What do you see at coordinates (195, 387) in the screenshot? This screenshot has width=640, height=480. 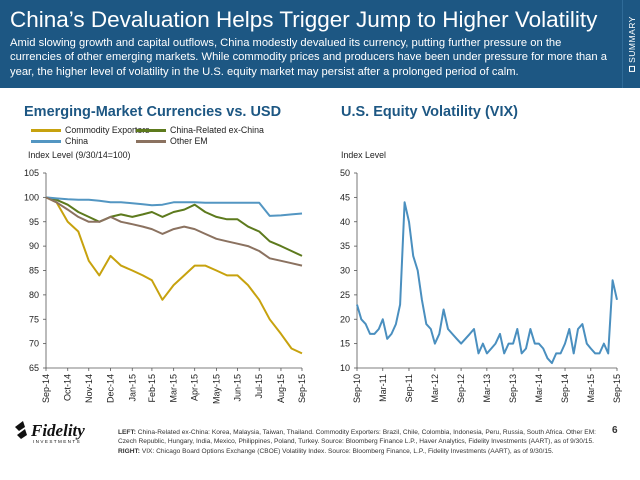 I see `x-tick-label: Apr-15` at bounding box center [195, 387].